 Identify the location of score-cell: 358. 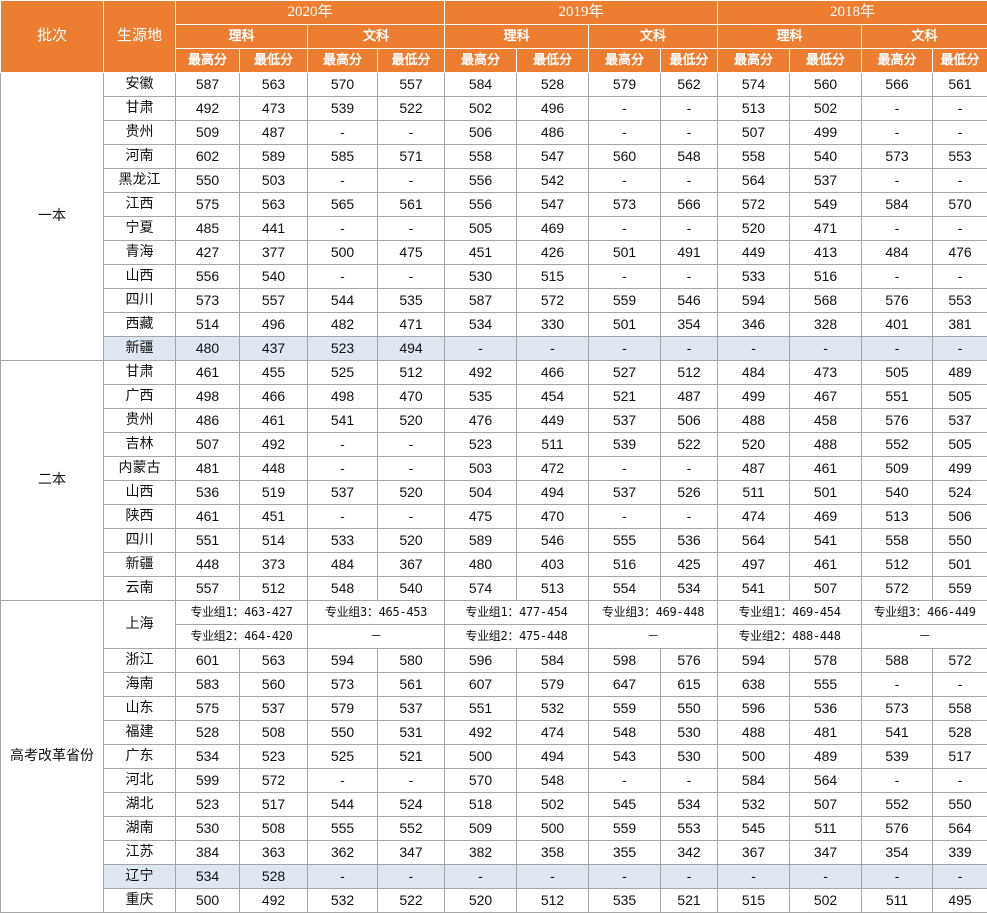
(553, 852).